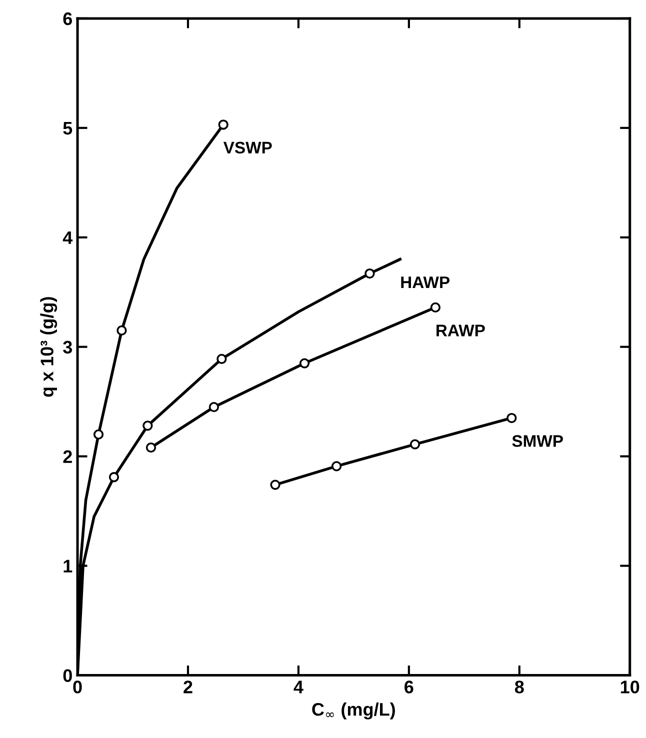  What do you see at coordinates (67, 19) in the screenshot?
I see `y-tick-label: 6` at bounding box center [67, 19].